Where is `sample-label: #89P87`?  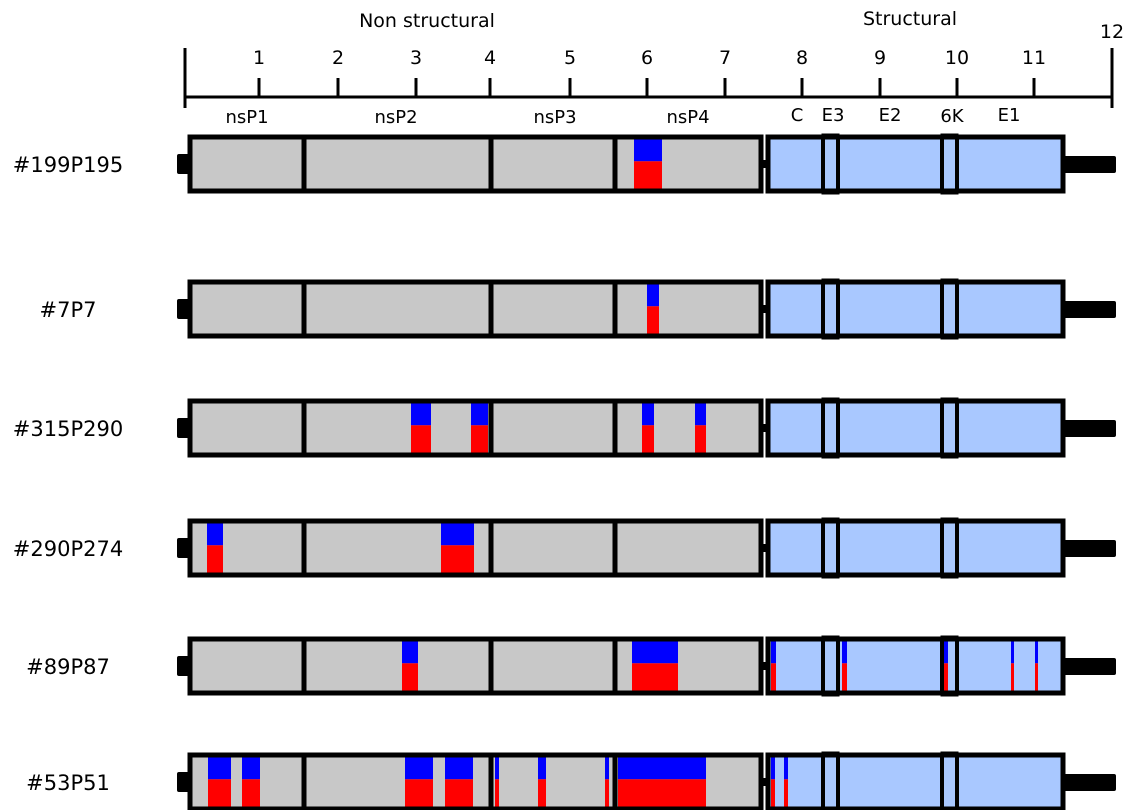
sample-label: #89P87 is located at coordinates (68, 667).